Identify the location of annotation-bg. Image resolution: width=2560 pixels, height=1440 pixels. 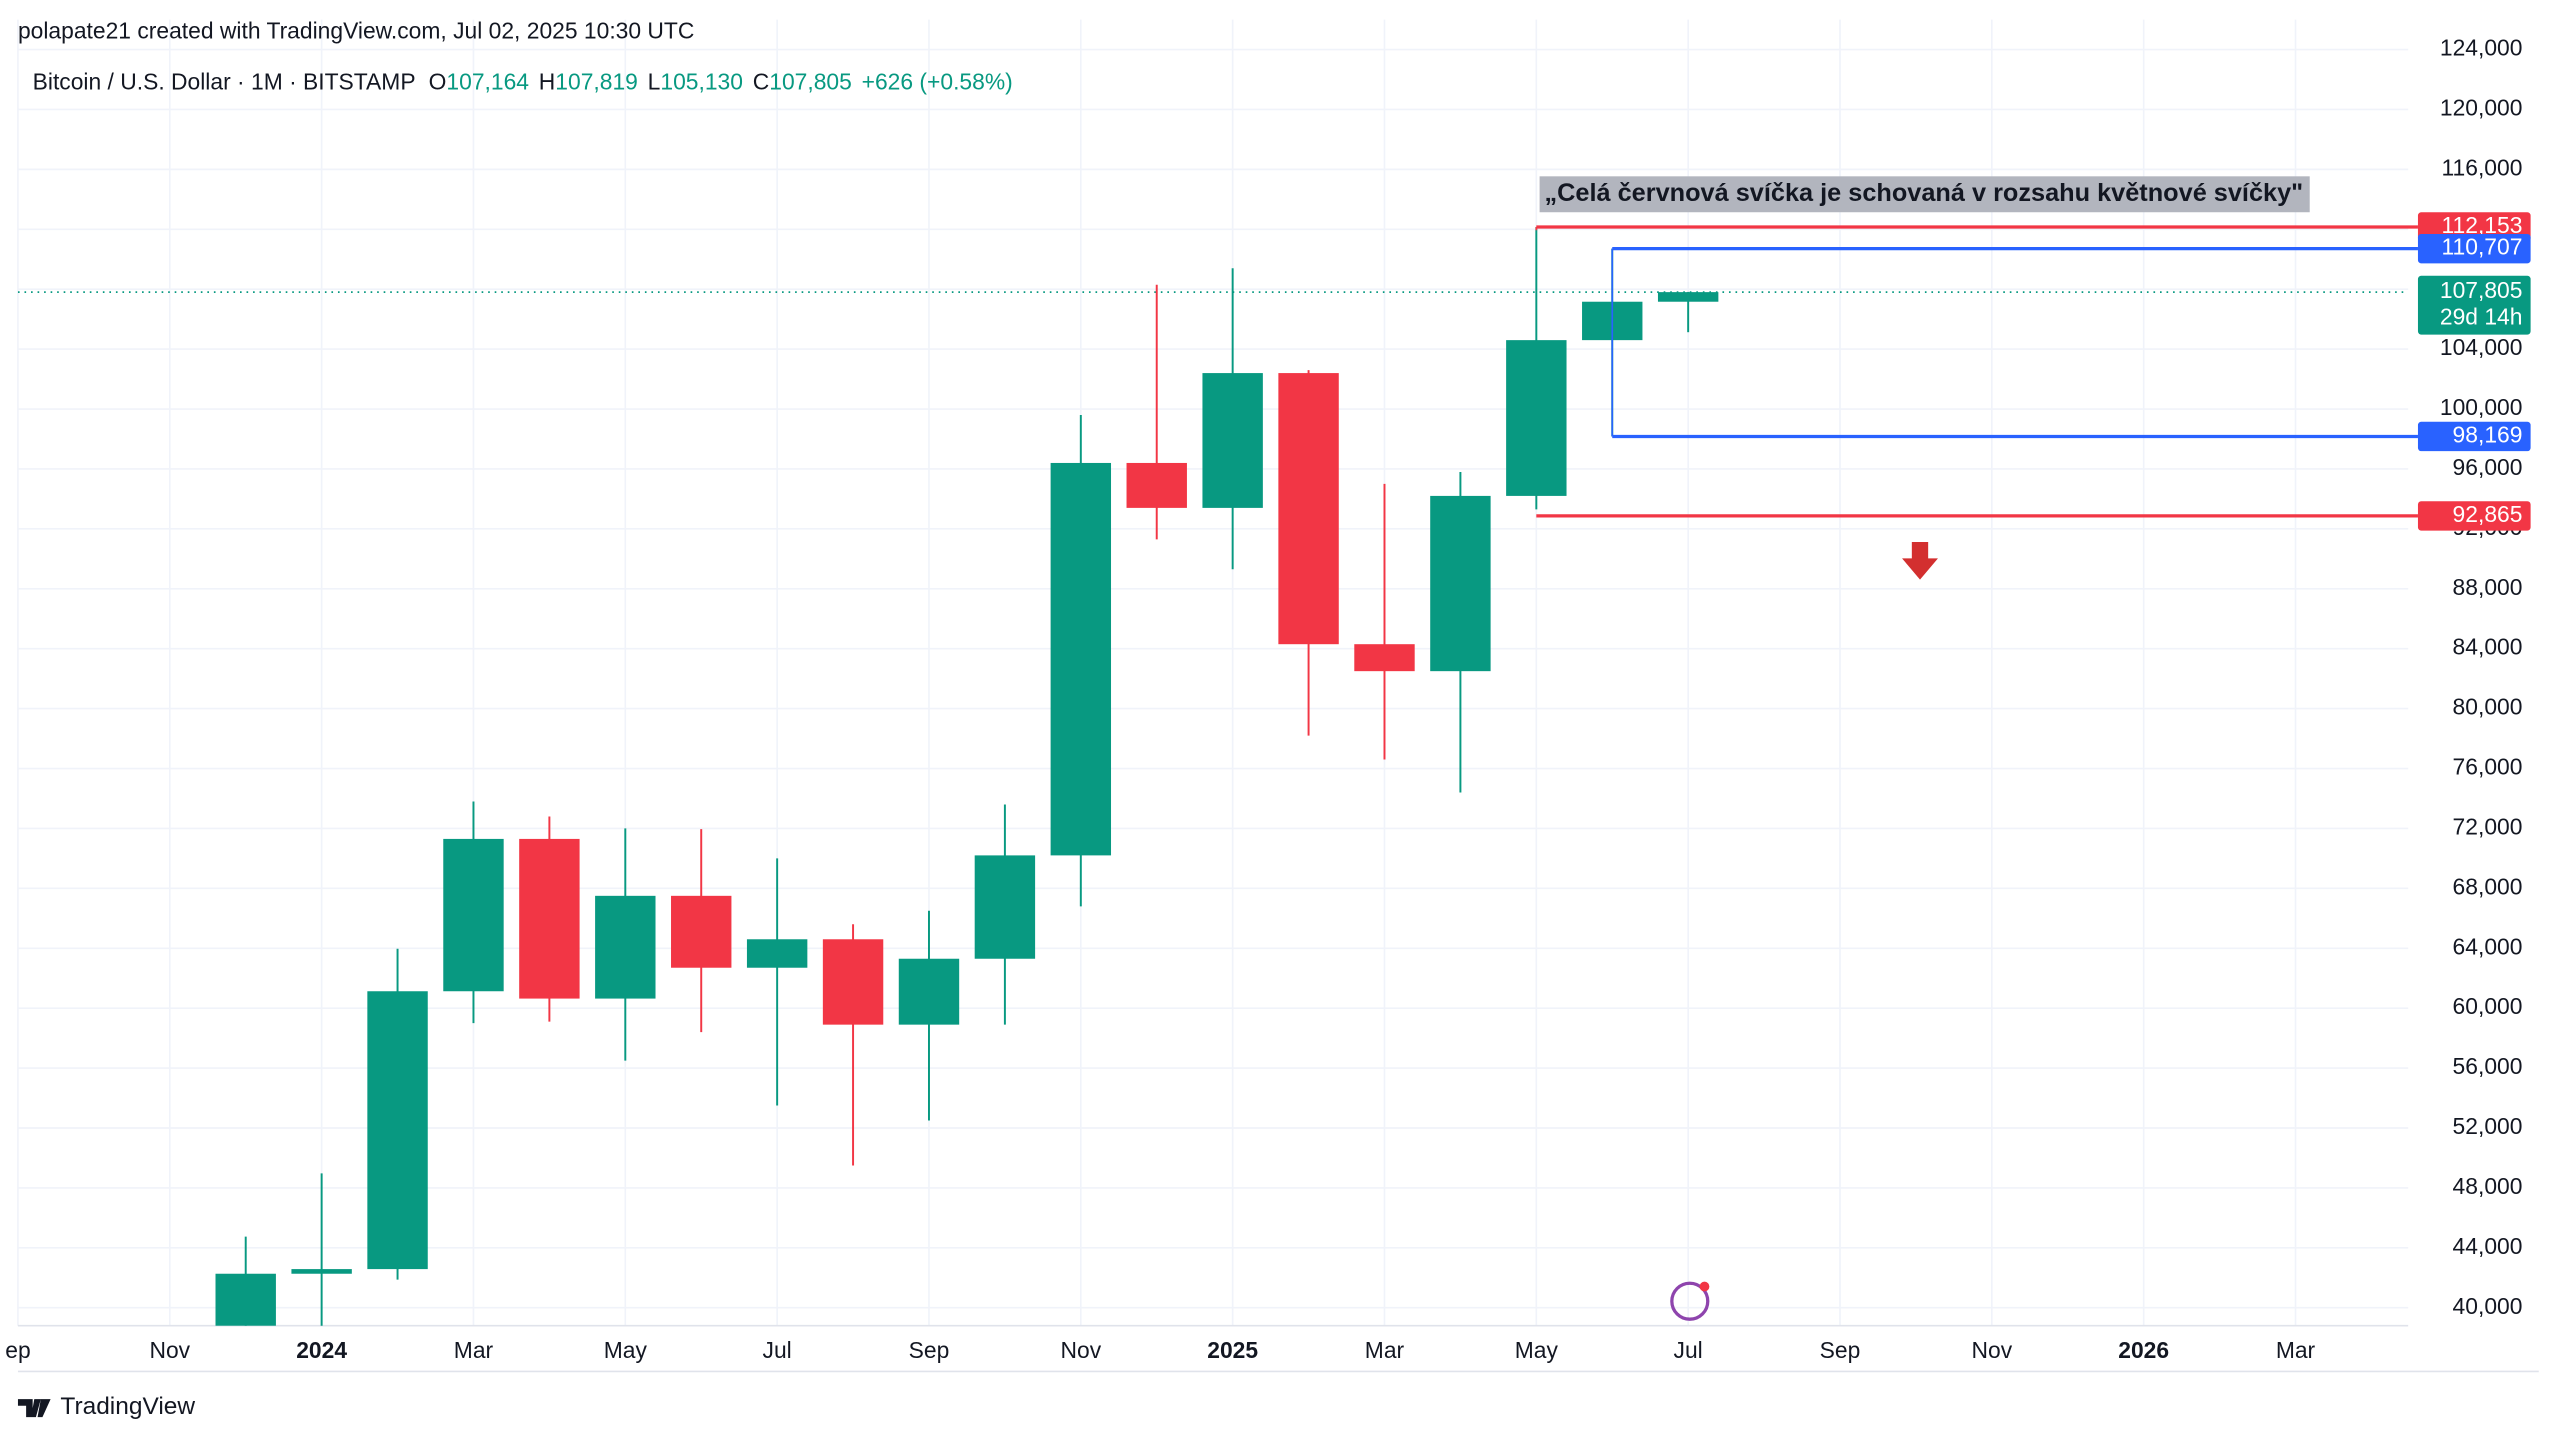
(1924, 194).